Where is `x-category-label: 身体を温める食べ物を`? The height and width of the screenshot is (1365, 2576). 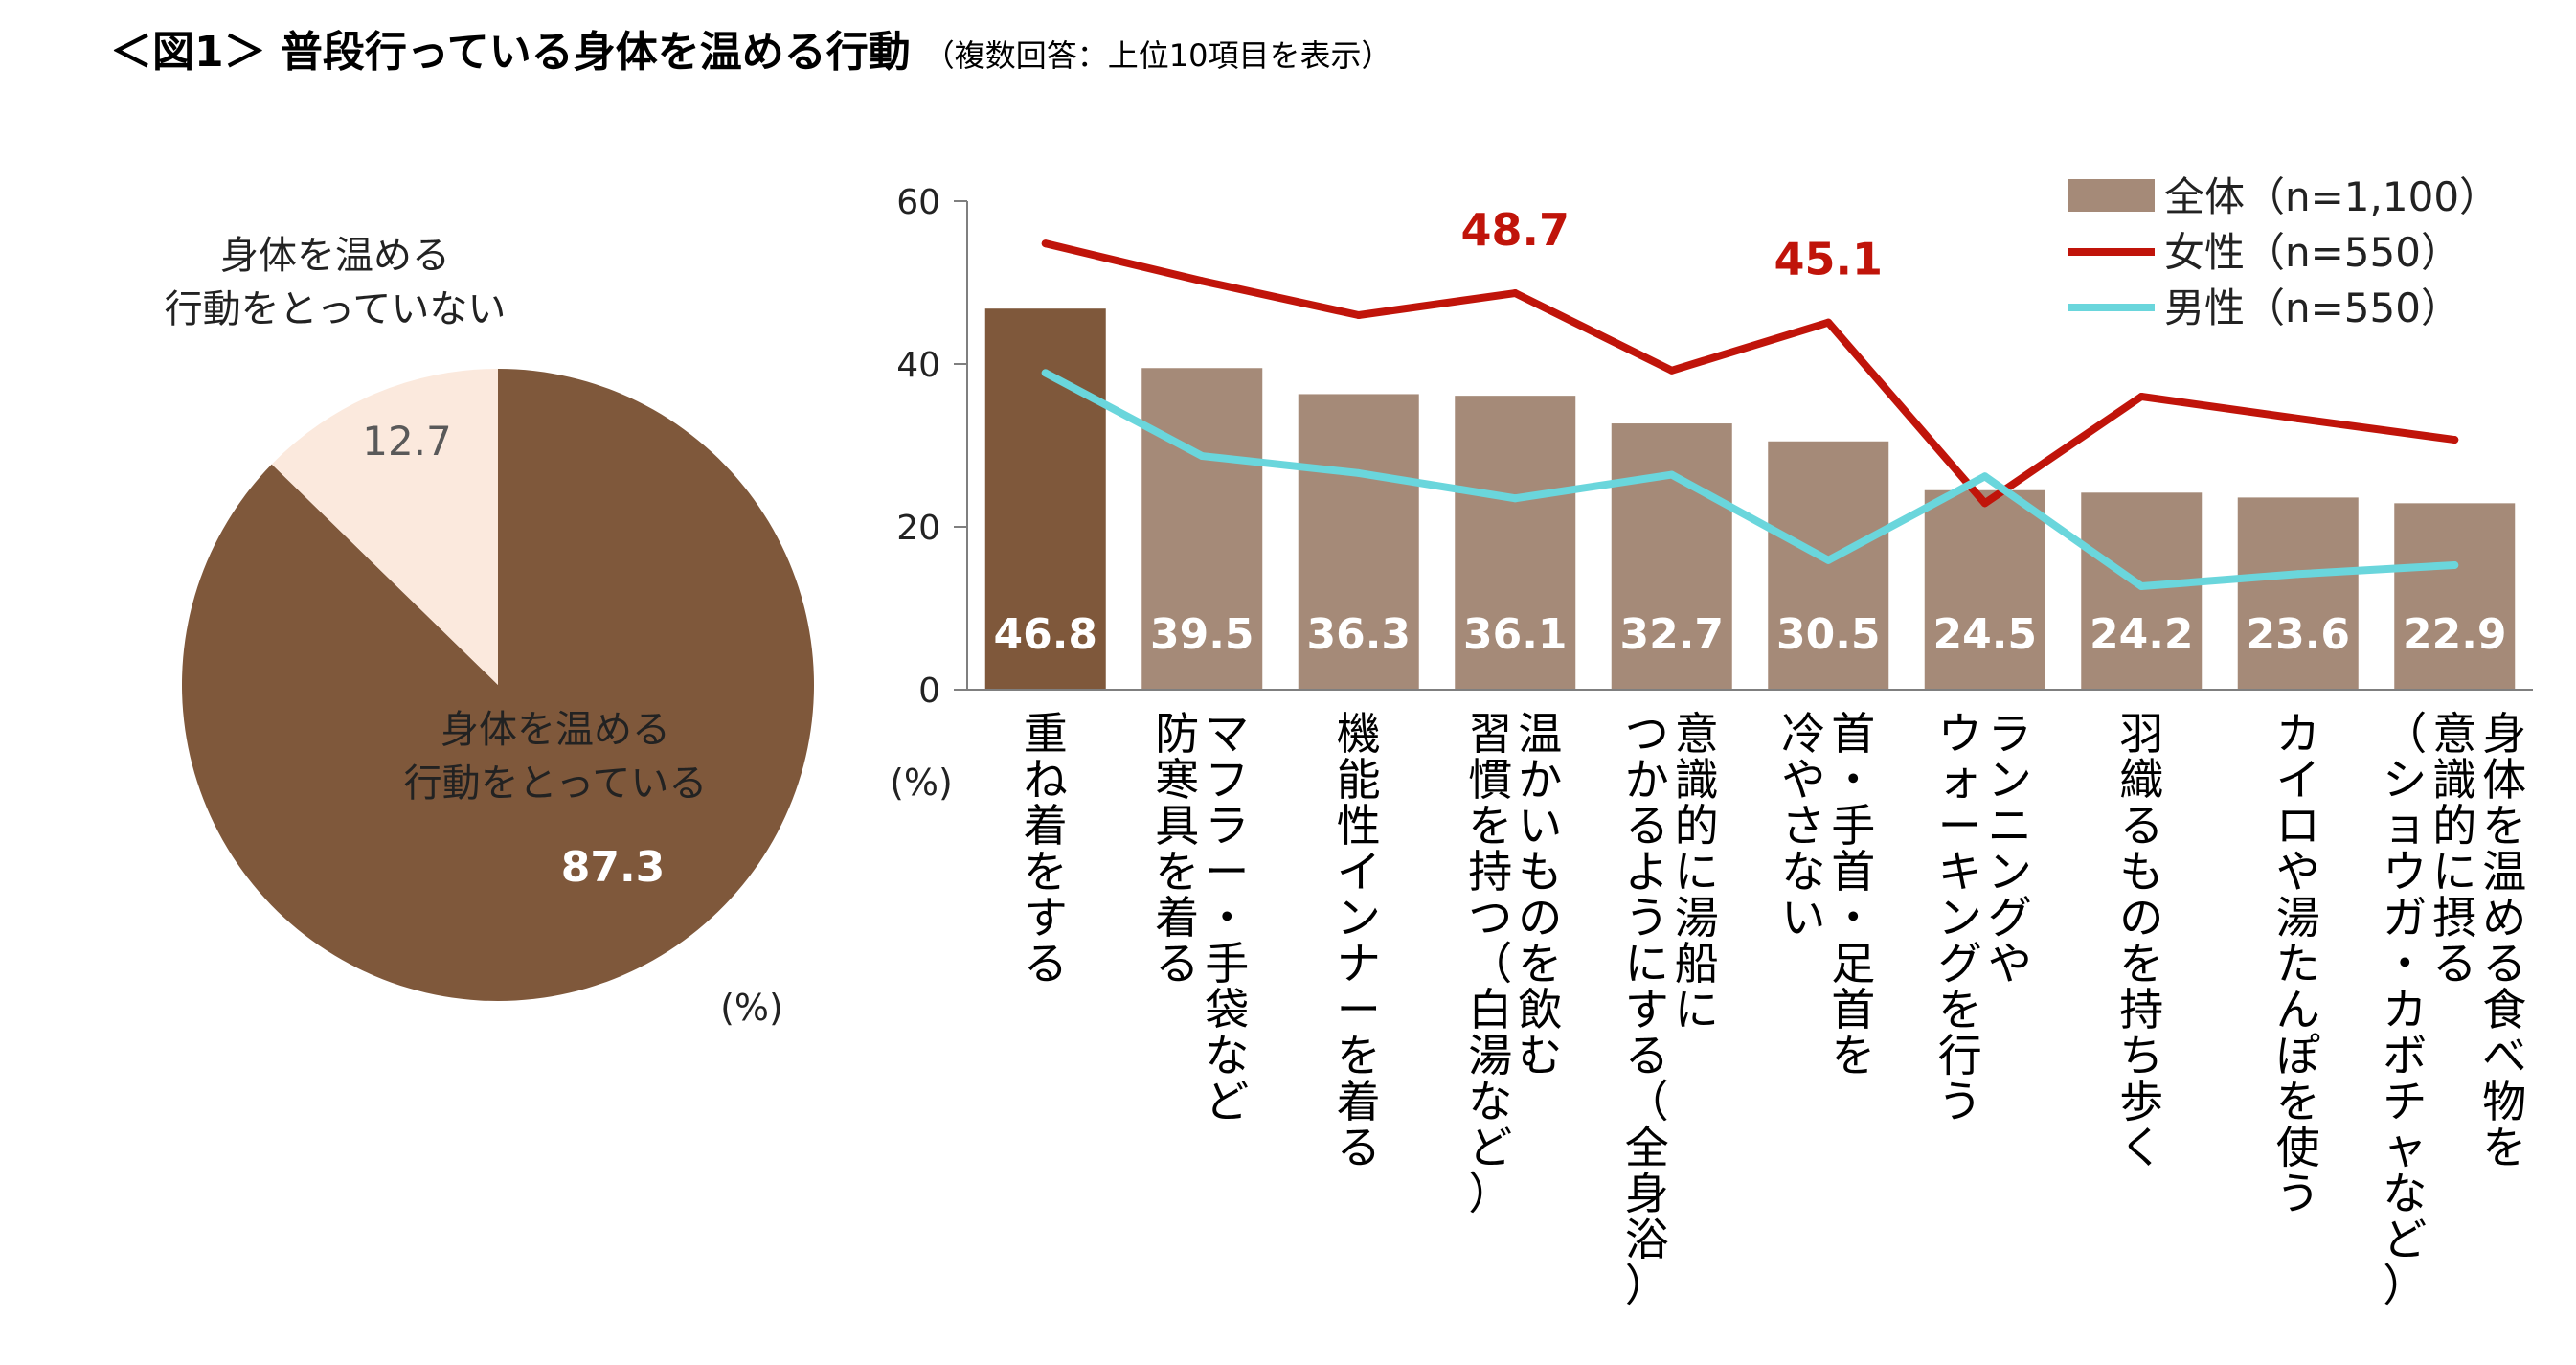
x-category-label: 身体を温める食べ物を is located at coordinates (2504, 940).